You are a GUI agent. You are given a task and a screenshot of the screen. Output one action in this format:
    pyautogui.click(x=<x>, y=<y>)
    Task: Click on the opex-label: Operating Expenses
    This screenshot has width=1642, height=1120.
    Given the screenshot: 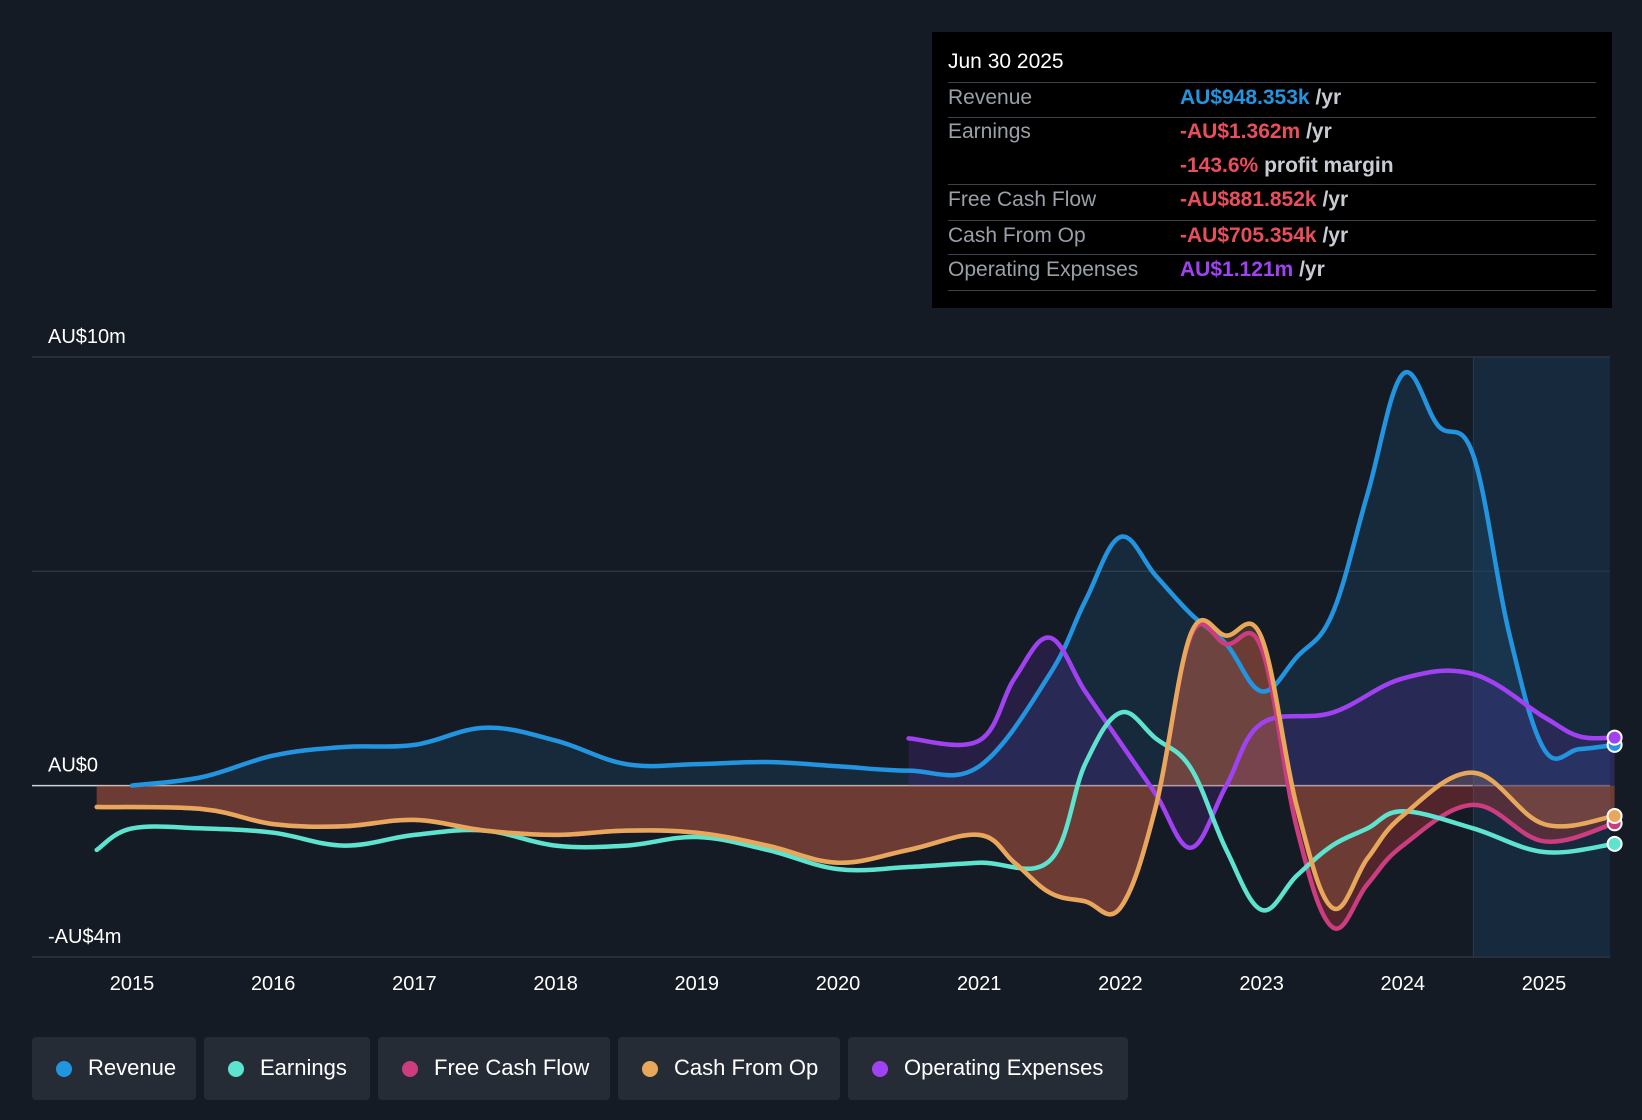 What is the action you would take?
    pyautogui.click(x=1043, y=269)
    